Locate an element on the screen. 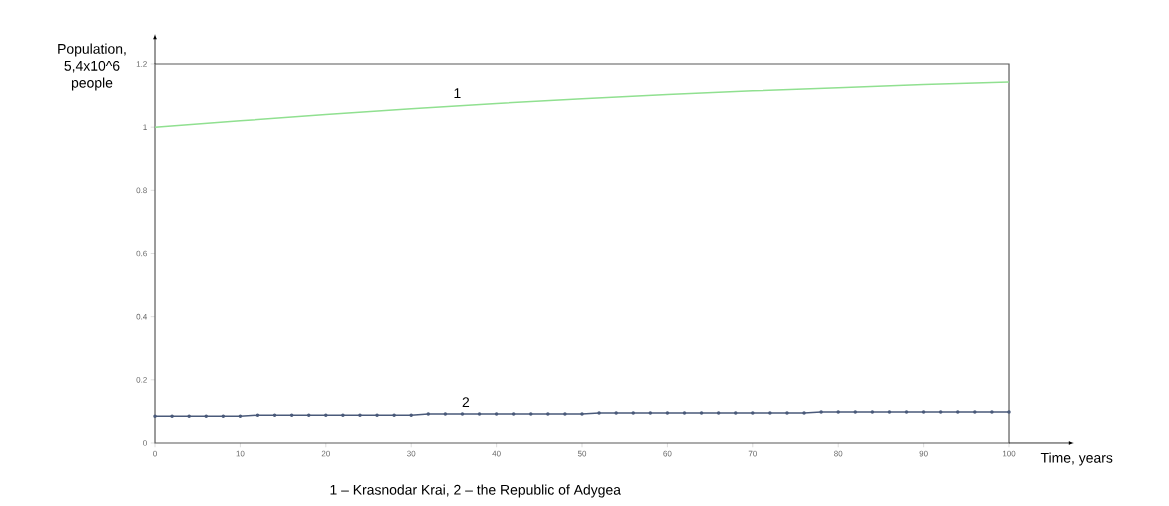 The image size is (1169, 506). x-axis-title: Time, years is located at coordinates (1076, 459).